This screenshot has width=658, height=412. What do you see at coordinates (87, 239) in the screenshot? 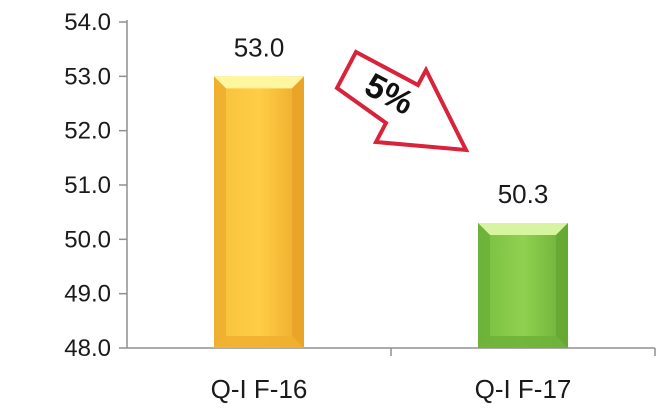
I see `y-tick-label: 50.0` at bounding box center [87, 239].